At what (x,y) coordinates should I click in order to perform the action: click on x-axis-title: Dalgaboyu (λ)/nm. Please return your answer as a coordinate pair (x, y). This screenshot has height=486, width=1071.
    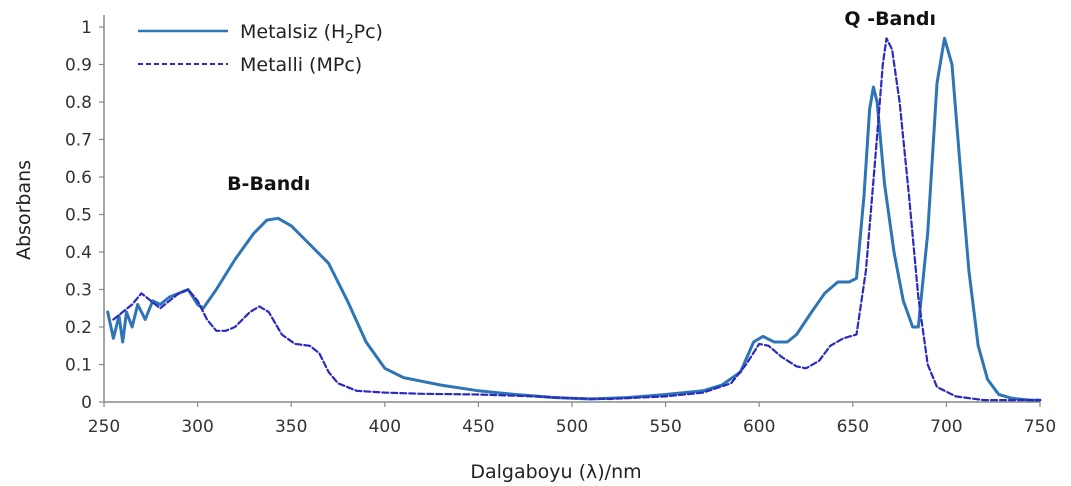
    Looking at the image, I should click on (555, 472).